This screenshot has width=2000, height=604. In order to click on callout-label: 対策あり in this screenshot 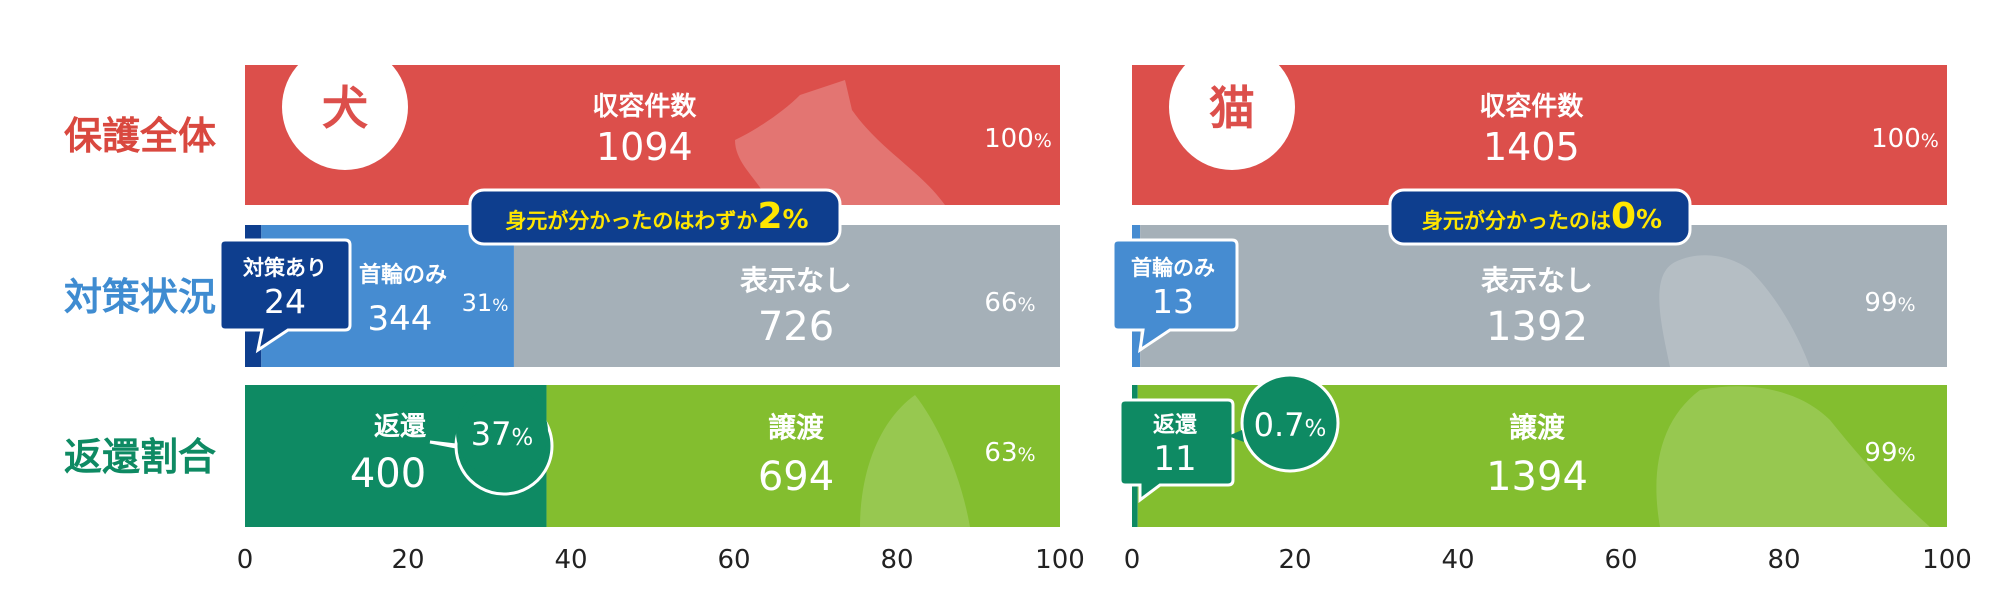, I will do `click(285, 268)`.